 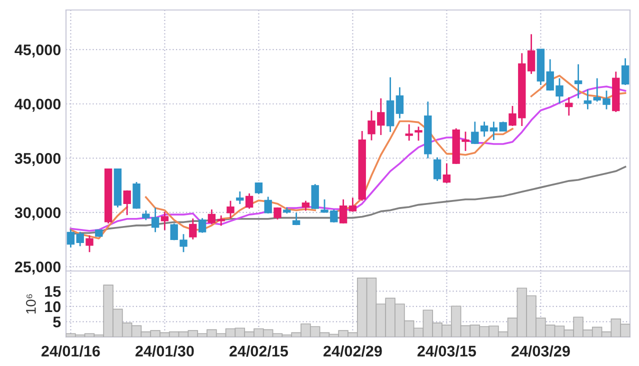 What do you see at coordinates (37, 51) in the screenshot?
I see `y-tick-label: 45,000` at bounding box center [37, 51].